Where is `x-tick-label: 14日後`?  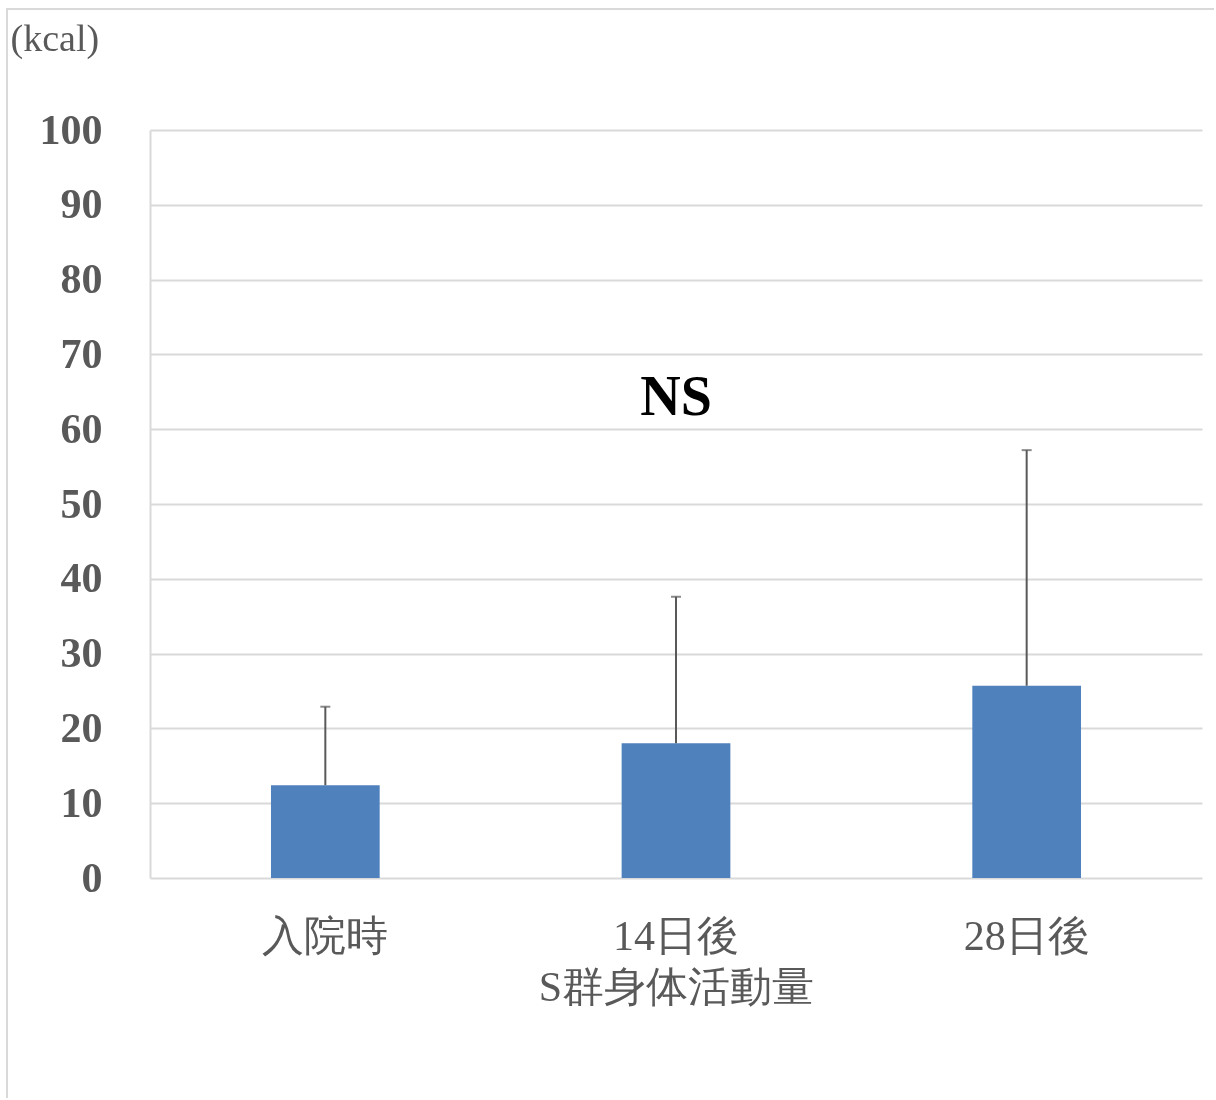 x-tick-label: 14日後 is located at coordinates (676, 935).